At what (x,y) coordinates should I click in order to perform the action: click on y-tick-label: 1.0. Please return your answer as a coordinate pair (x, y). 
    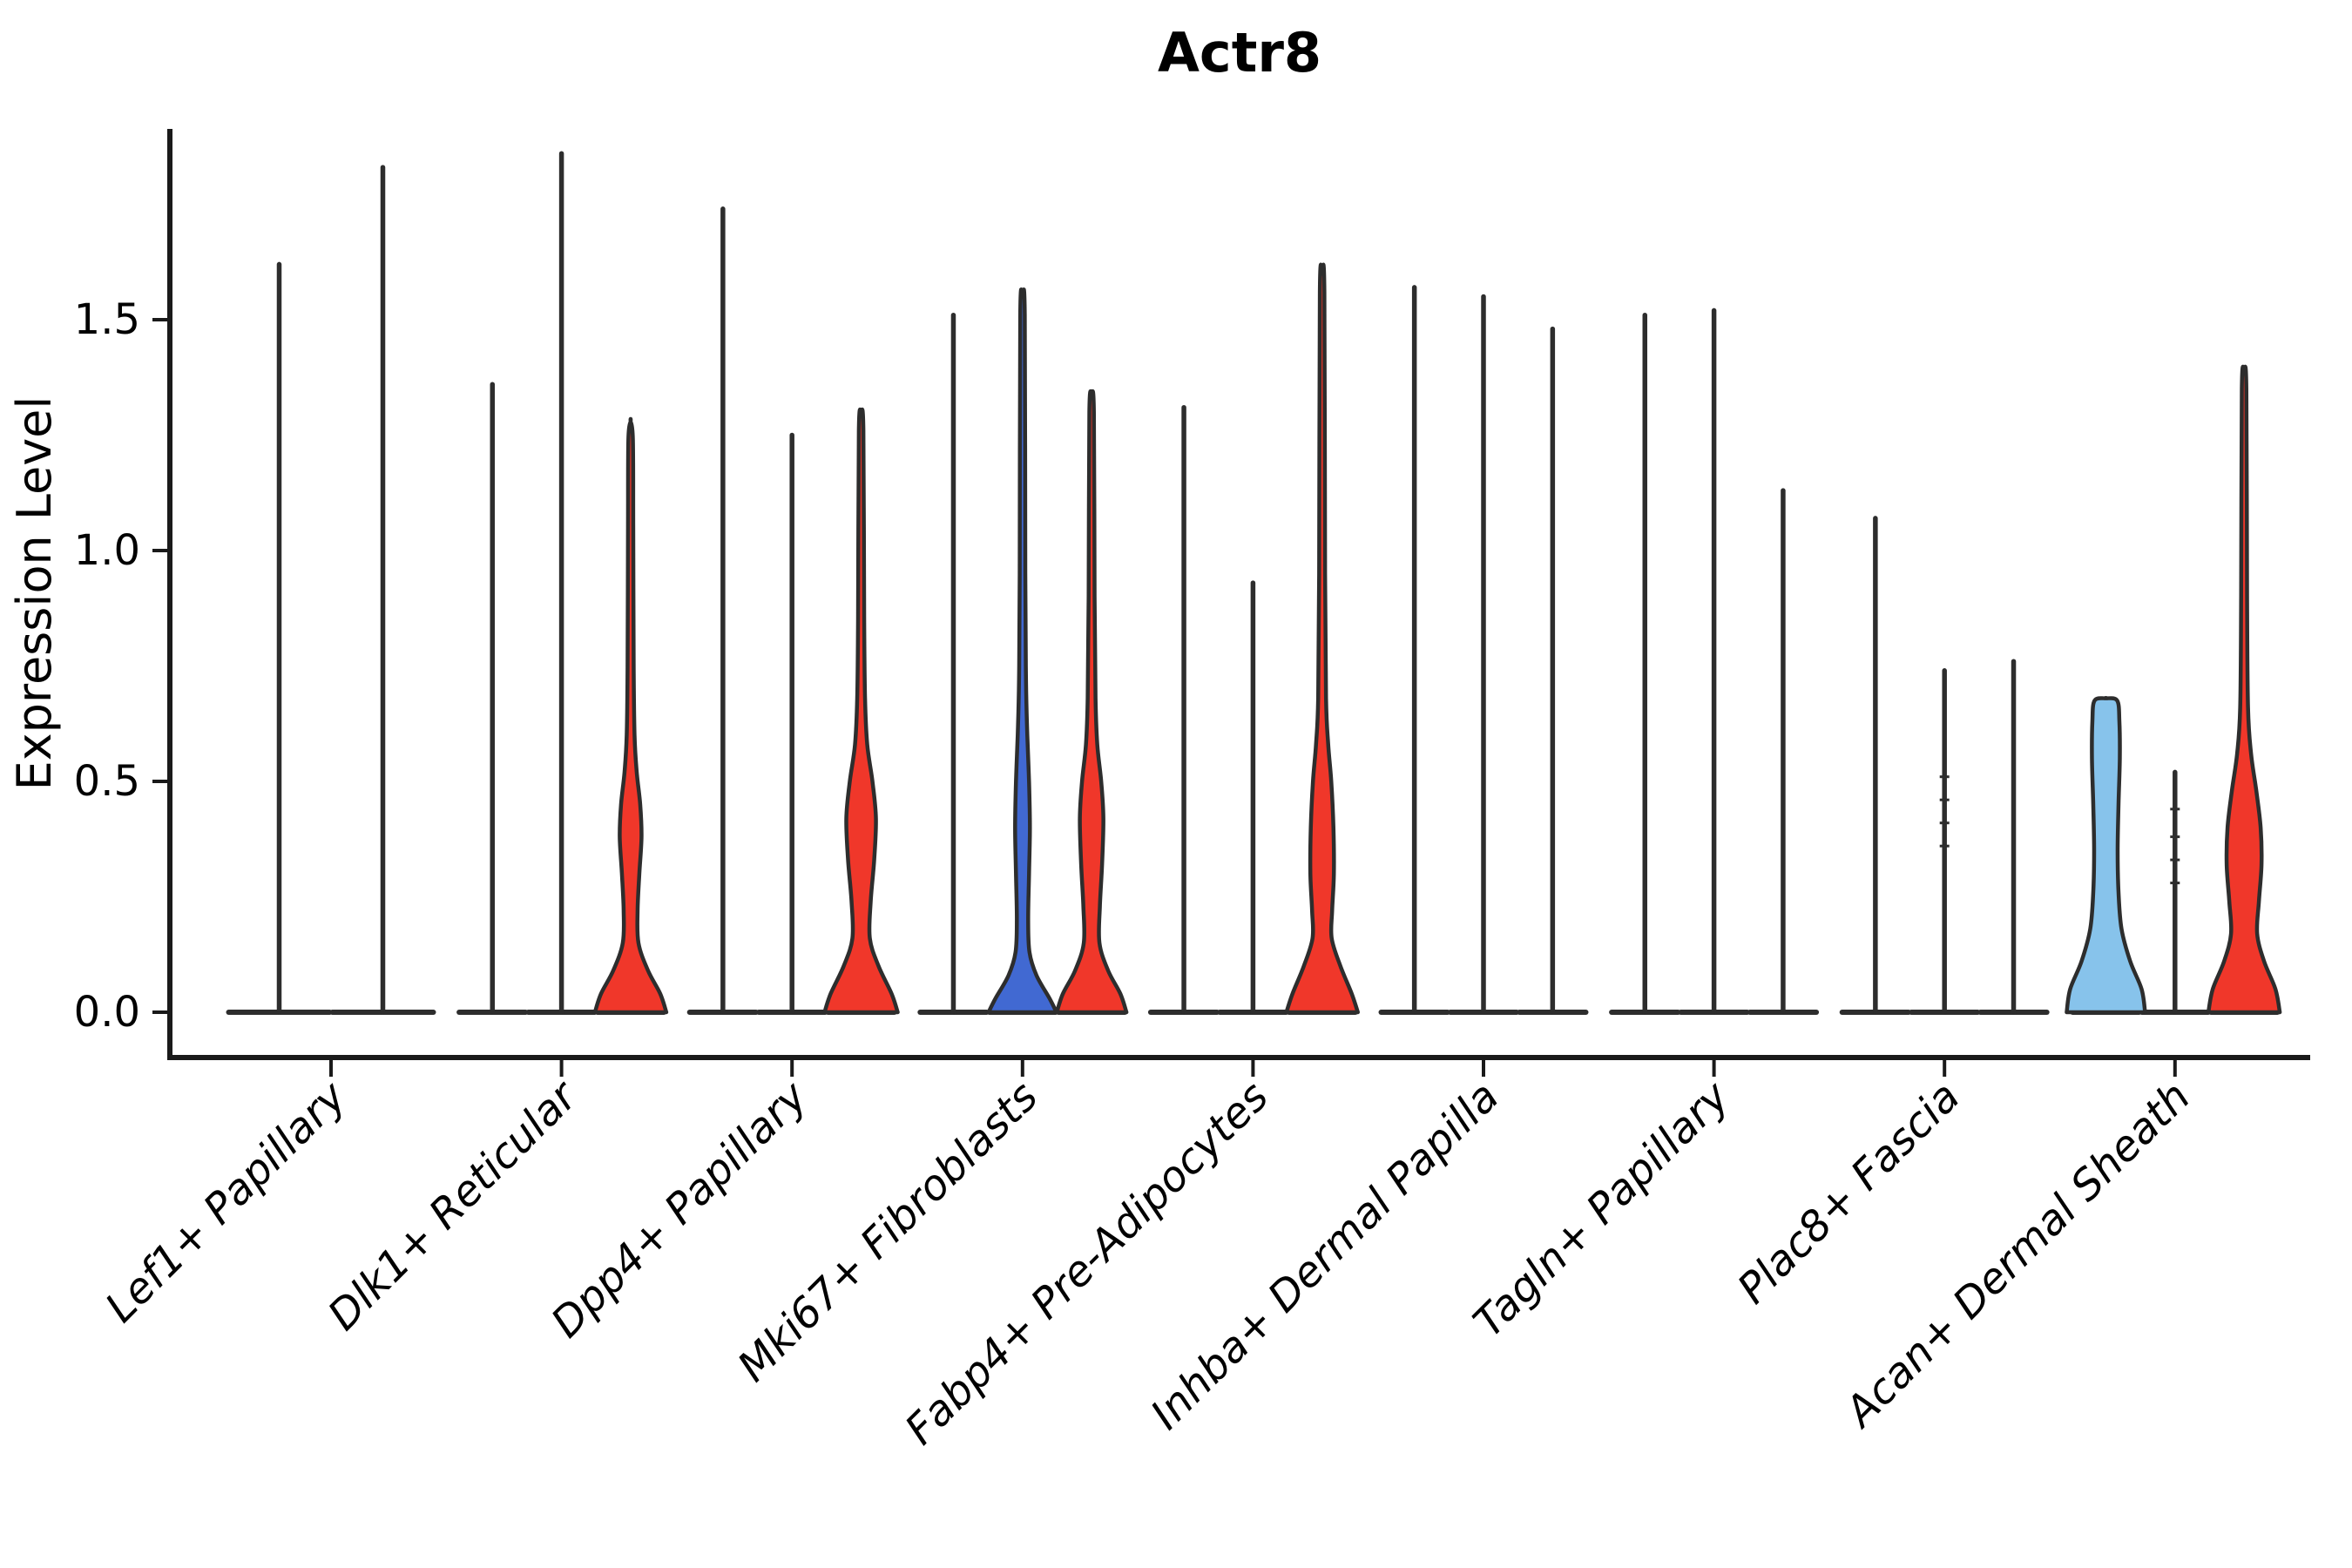
    Looking at the image, I should click on (107, 550).